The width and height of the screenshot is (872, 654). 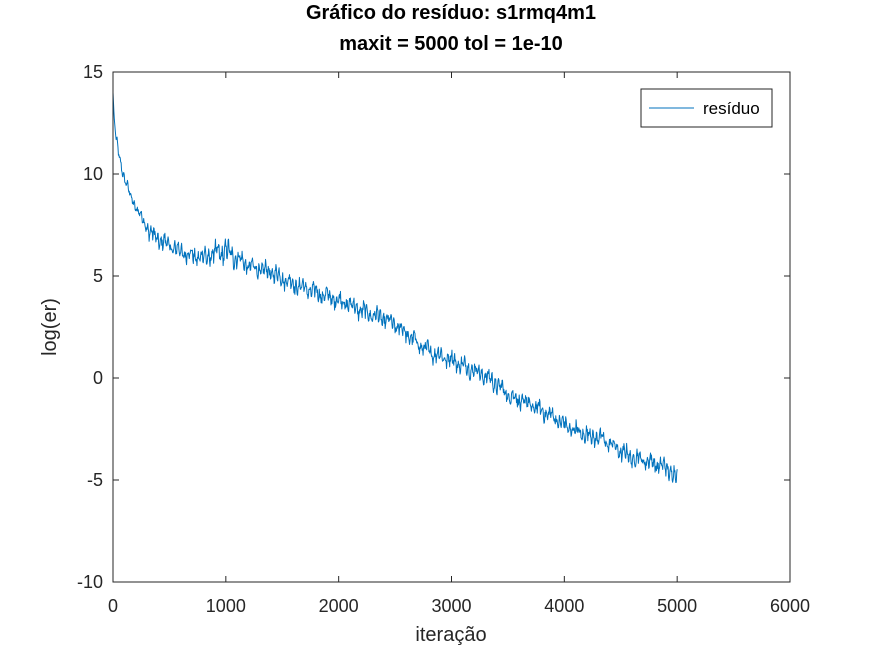 I want to click on x-tick-label: 5000, so click(x=677, y=606).